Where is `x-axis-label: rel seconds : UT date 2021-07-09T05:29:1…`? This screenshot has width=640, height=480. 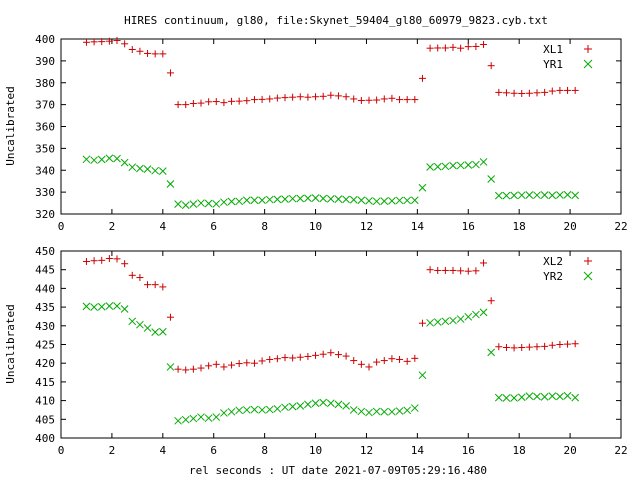
x-axis-label: rel seconds : UT date 2021-07-09T05:29:1… is located at coordinates (338, 470).